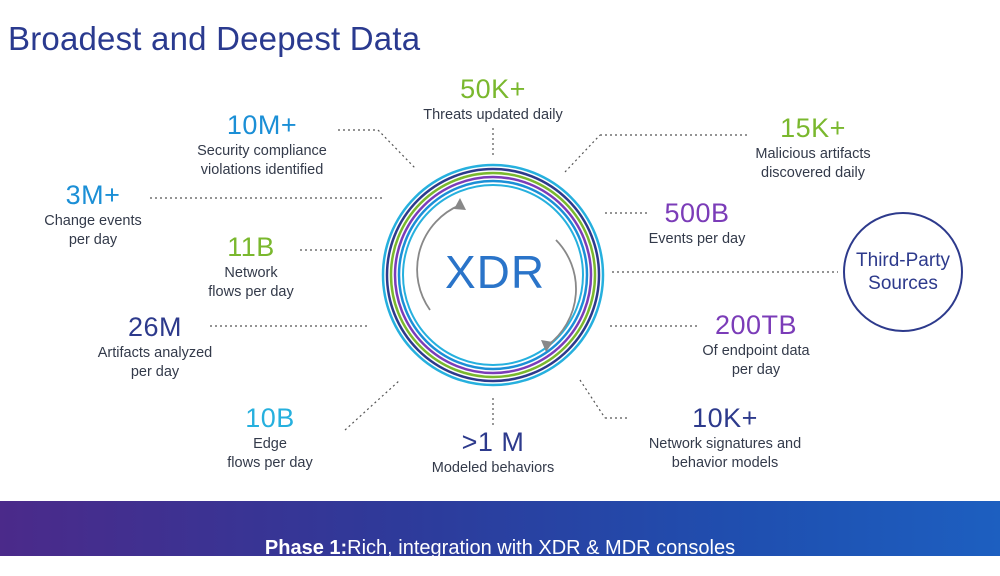 The image size is (1000, 576). What do you see at coordinates (214, 38) in the screenshot?
I see `page-title: Broadest and Deepest Data` at bounding box center [214, 38].